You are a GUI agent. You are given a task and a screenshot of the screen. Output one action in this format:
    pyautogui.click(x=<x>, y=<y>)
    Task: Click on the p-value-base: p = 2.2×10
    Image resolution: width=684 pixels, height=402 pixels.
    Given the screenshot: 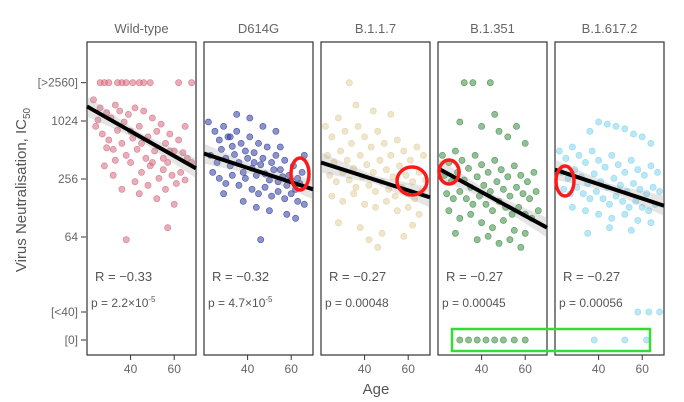 What is the action you would take?
    pyautogui.click(x=120, y=303)
    